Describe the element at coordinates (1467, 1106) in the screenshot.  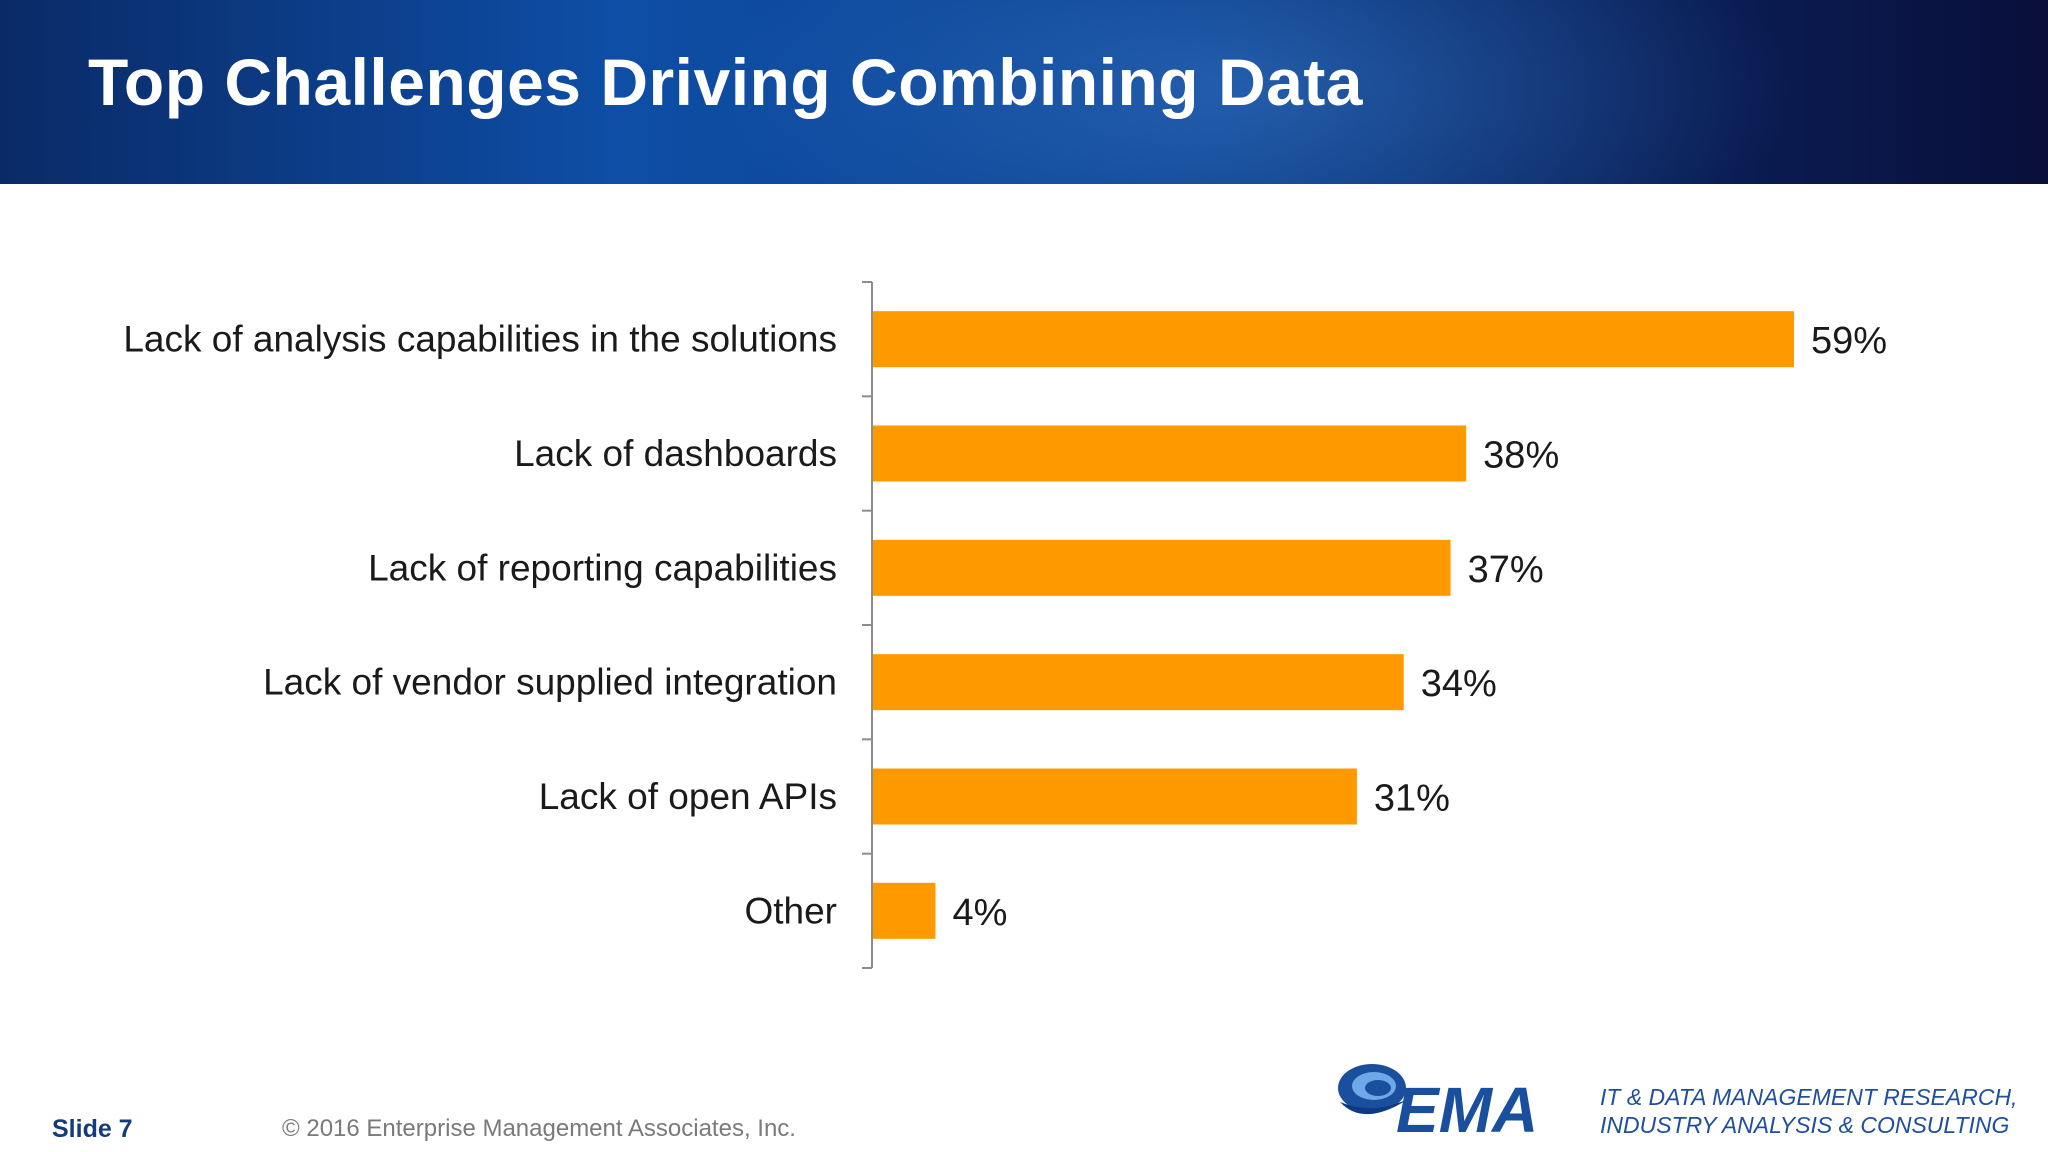
I see `ema-logo-text: EMA` at that location.